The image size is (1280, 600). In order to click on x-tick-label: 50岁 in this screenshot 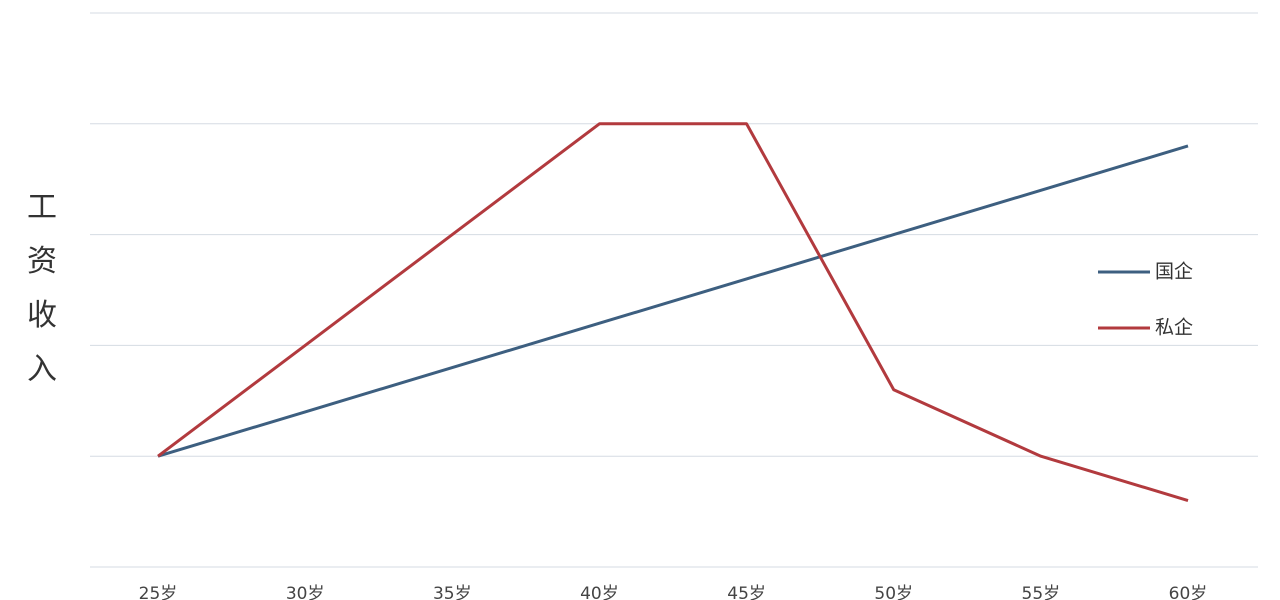, I will do `click(893, 592)`.